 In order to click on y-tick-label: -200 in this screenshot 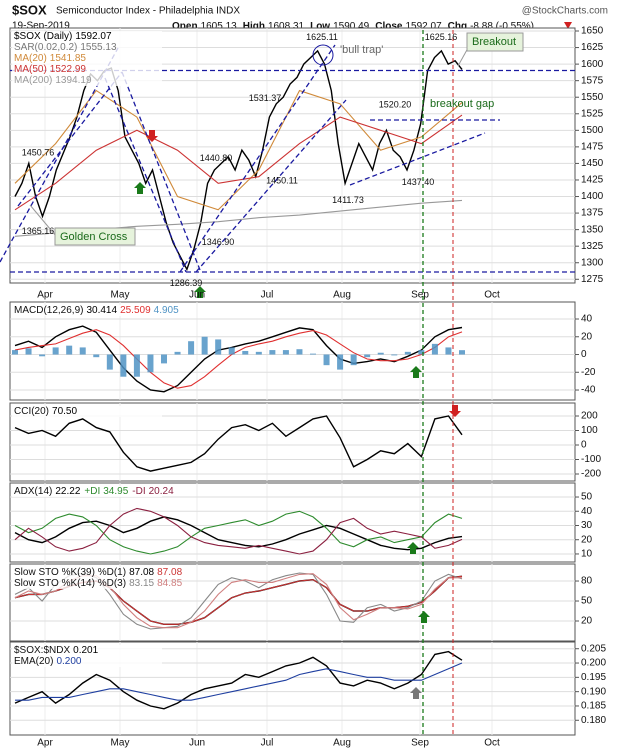, I will do `click(591, 474)`.